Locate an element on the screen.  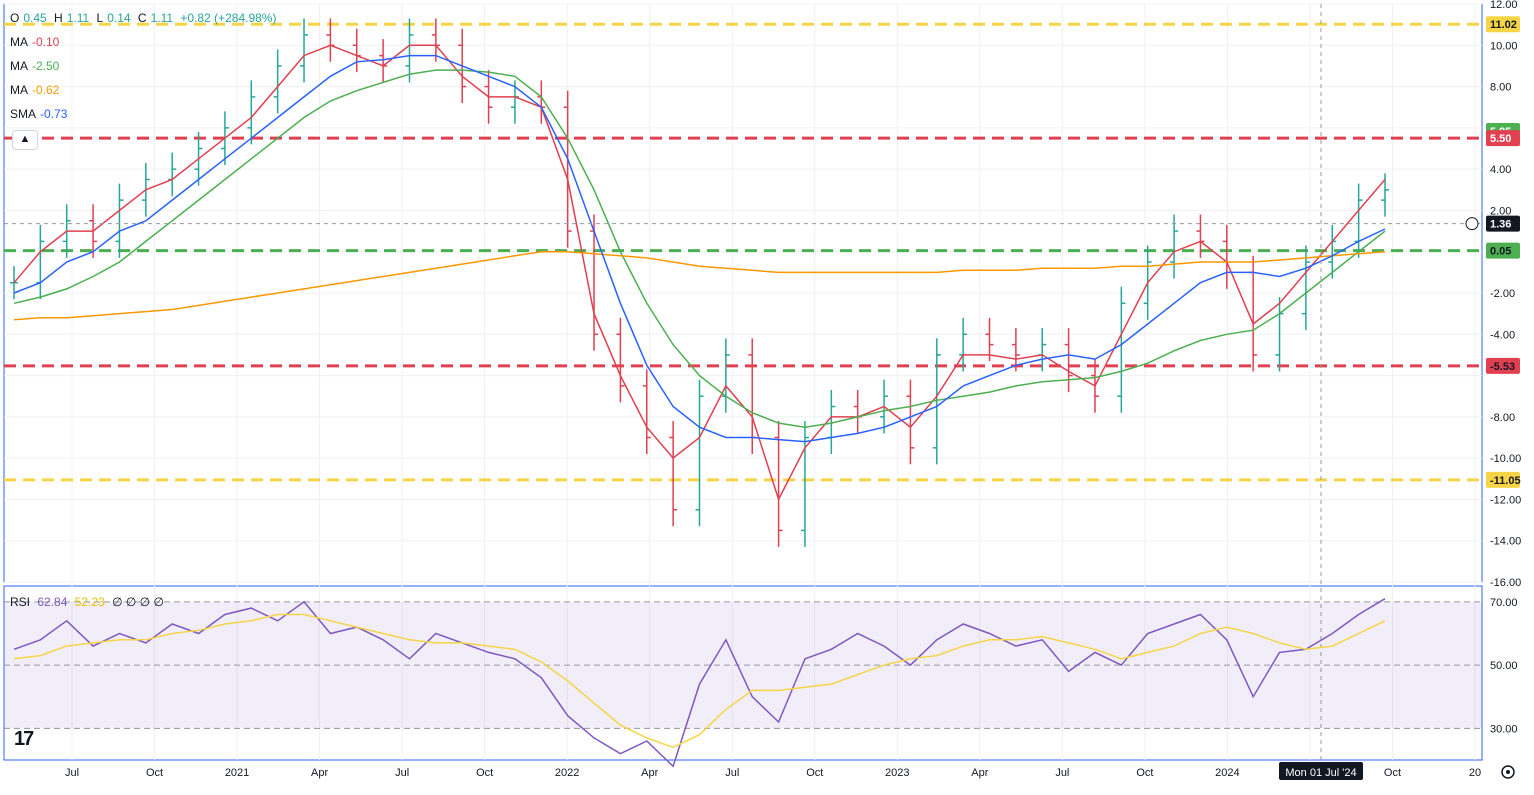
price-axis-badge-label: -11.05 is located at coordinates (1505, 481).